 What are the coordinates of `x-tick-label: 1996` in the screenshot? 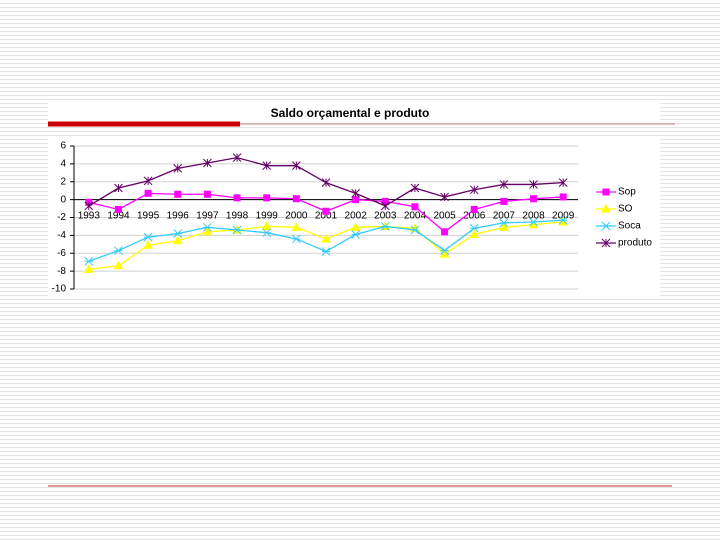 It's located at (178, 215).